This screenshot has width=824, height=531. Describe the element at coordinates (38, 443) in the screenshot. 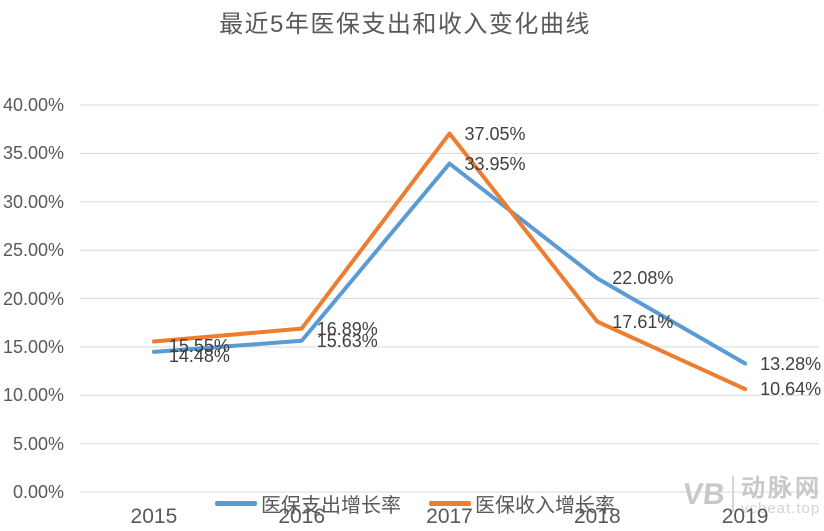

I see `y-axis-tick: 5.00%` at that location.